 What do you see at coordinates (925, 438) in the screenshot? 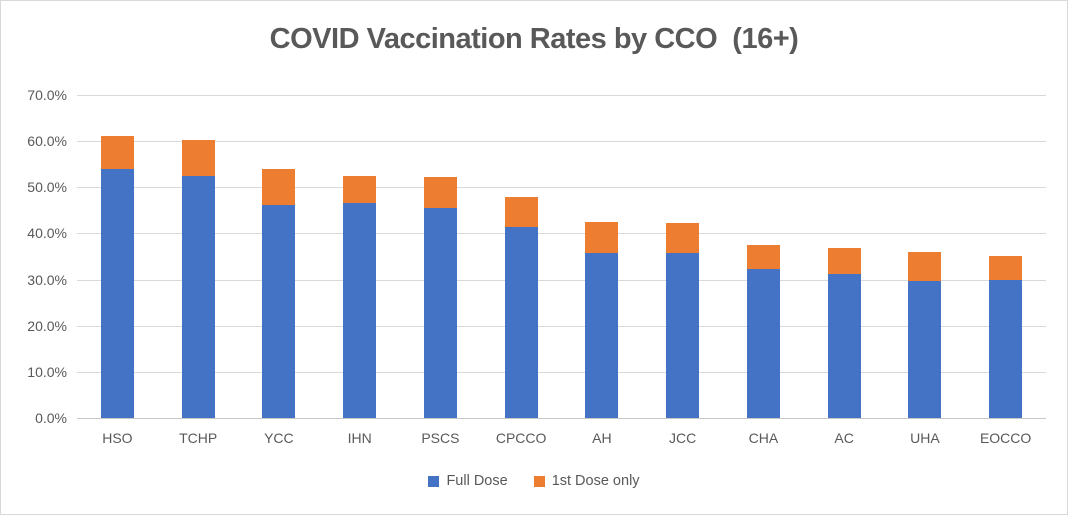
I see `x-tick-label-uha: UHA` at bounding box center [925, 438].